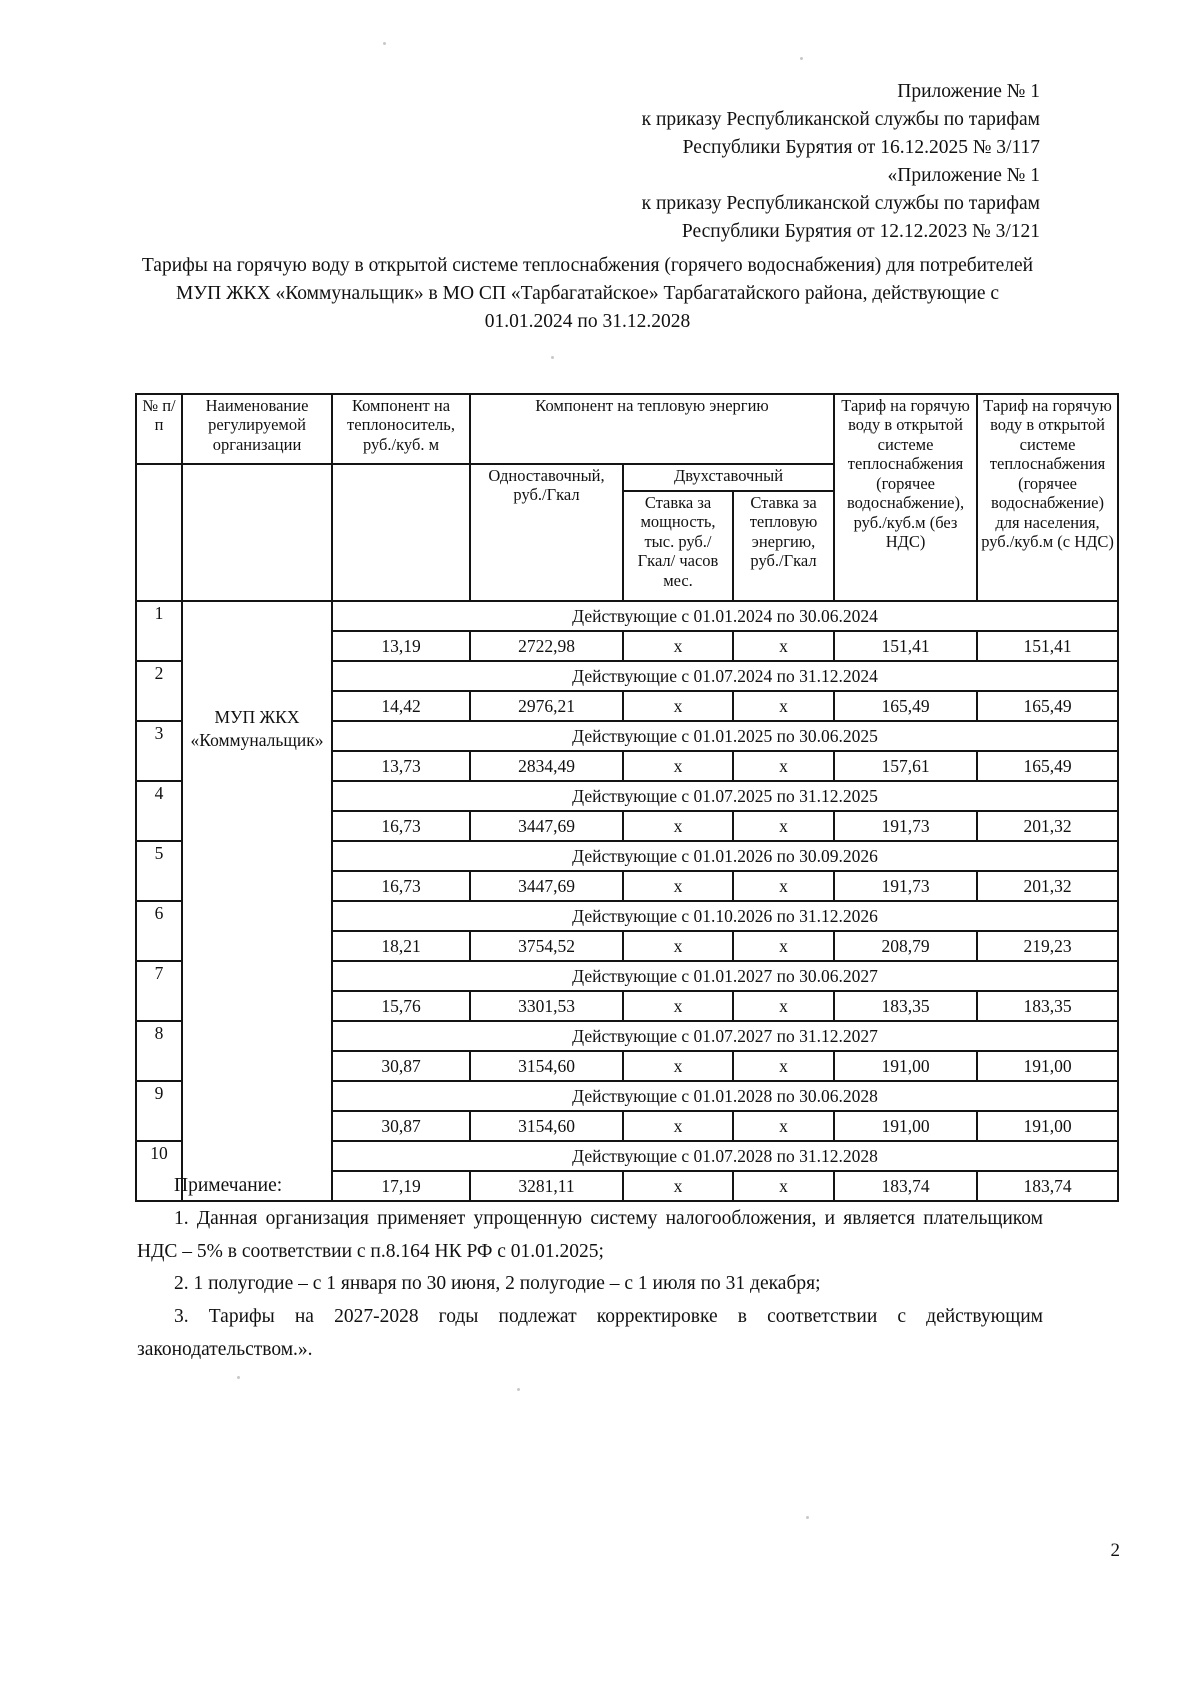 The image size is (1200, 1698). What do you see at coordinates (725, 1156) in the screenshot?
I see `period-label: Действующие с 01.07.2028 по 31.12.2028` at bounding box center [725, 1156].